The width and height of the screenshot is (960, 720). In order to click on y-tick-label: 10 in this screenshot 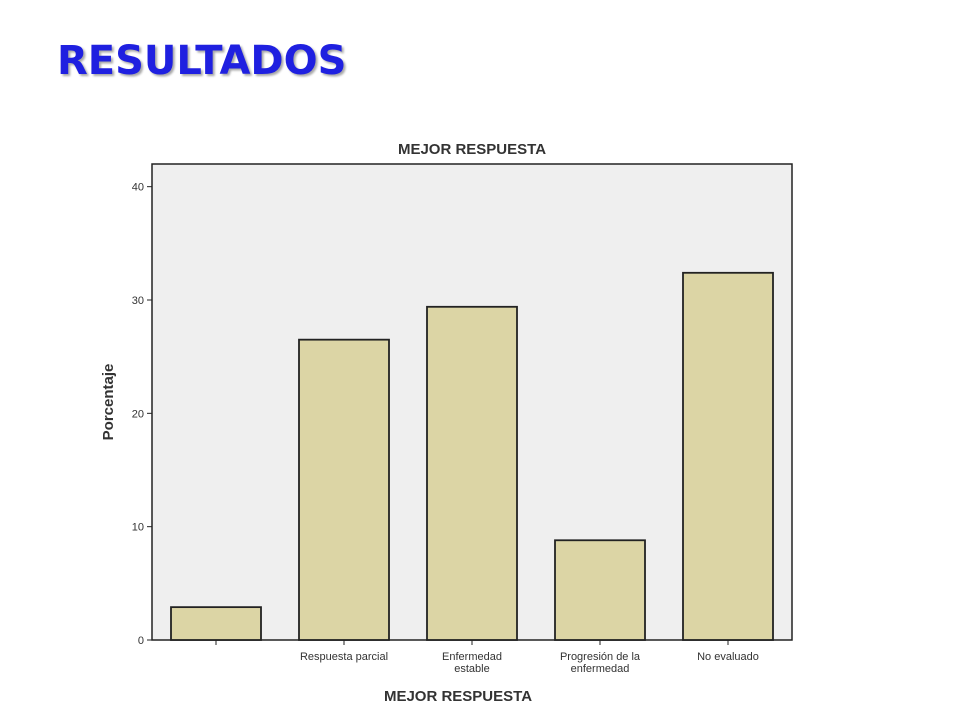, I will do `click(138, 528)`.